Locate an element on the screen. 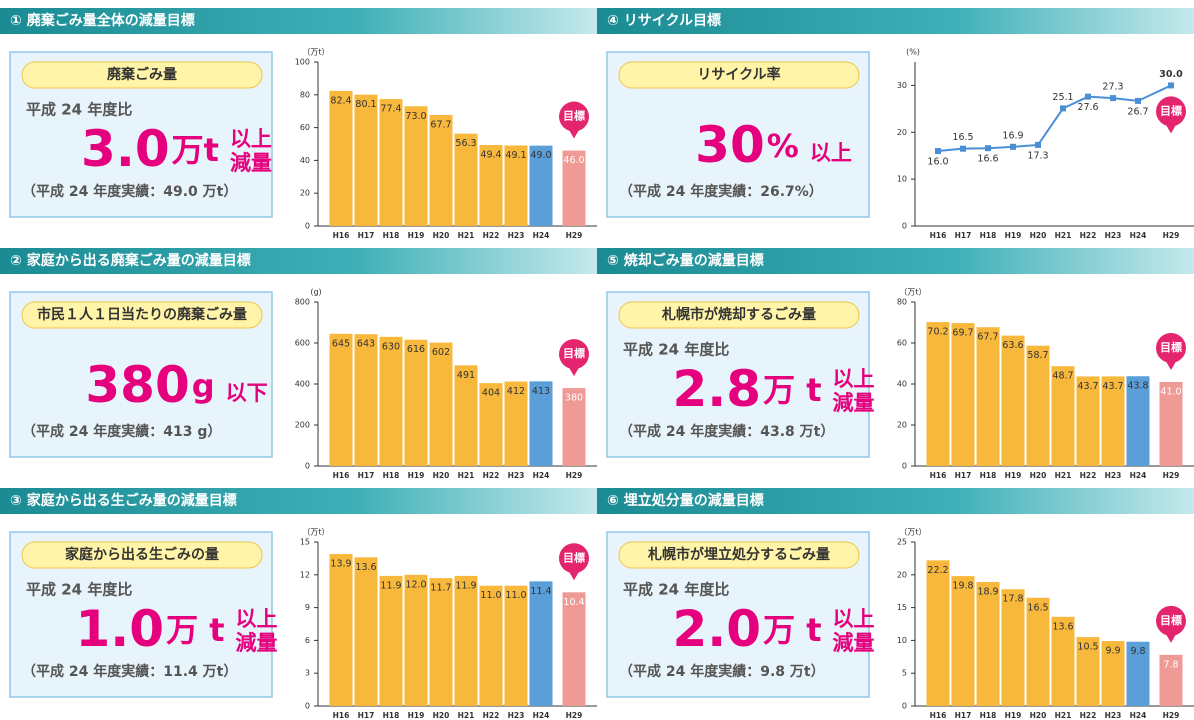  value-label: 616 is located at coordinates (416, 349).